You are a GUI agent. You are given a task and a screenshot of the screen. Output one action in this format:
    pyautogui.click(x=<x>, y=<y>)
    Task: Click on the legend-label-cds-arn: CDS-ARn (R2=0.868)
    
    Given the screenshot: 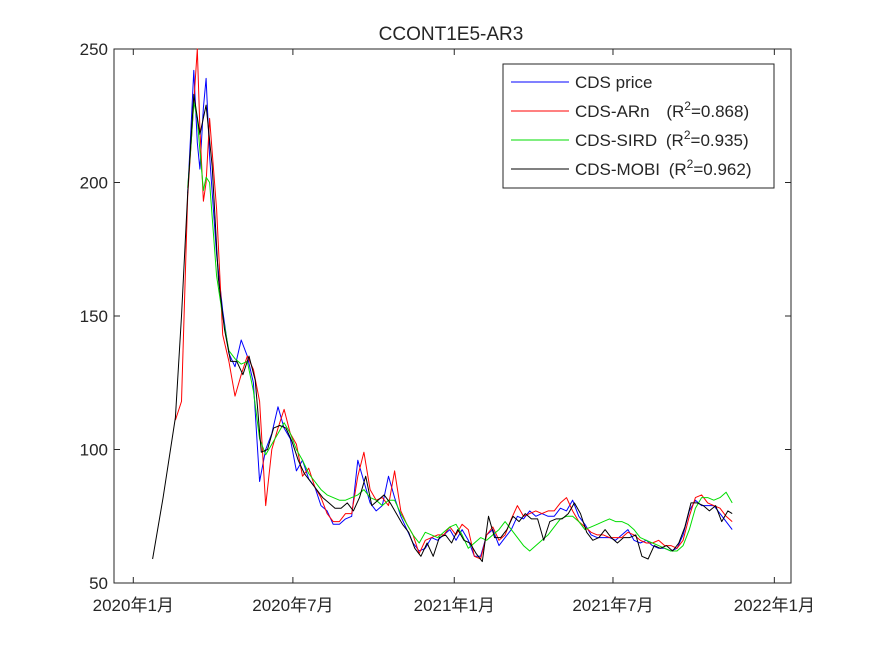 What is the action you would take?
    pyautogui.click(x=662, y=110)
    